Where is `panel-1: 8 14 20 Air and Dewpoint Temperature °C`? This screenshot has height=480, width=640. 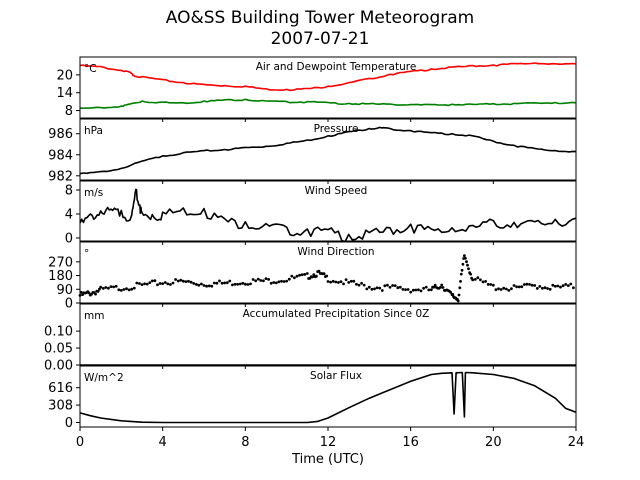 panel-1: 8 14 20 Air and Dewpoint Temperature °C is located at coordinates (316, 89).